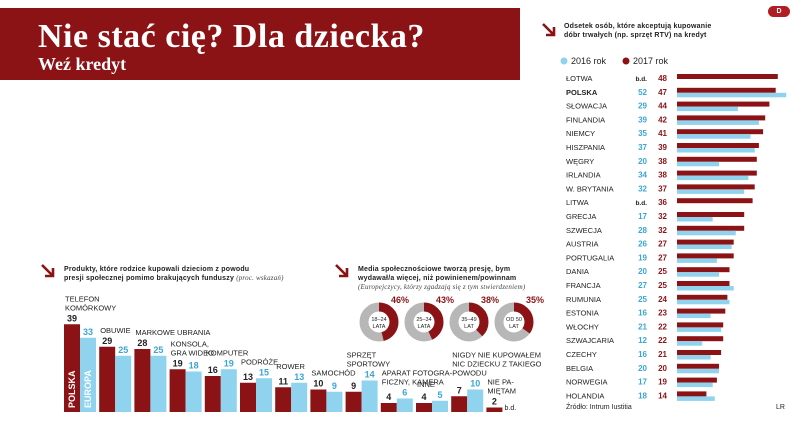  What do you see at coordinates (88, 389) in the screenshot?
I see `series-label-europa: EUROPA` at bounding box center [88, 389].